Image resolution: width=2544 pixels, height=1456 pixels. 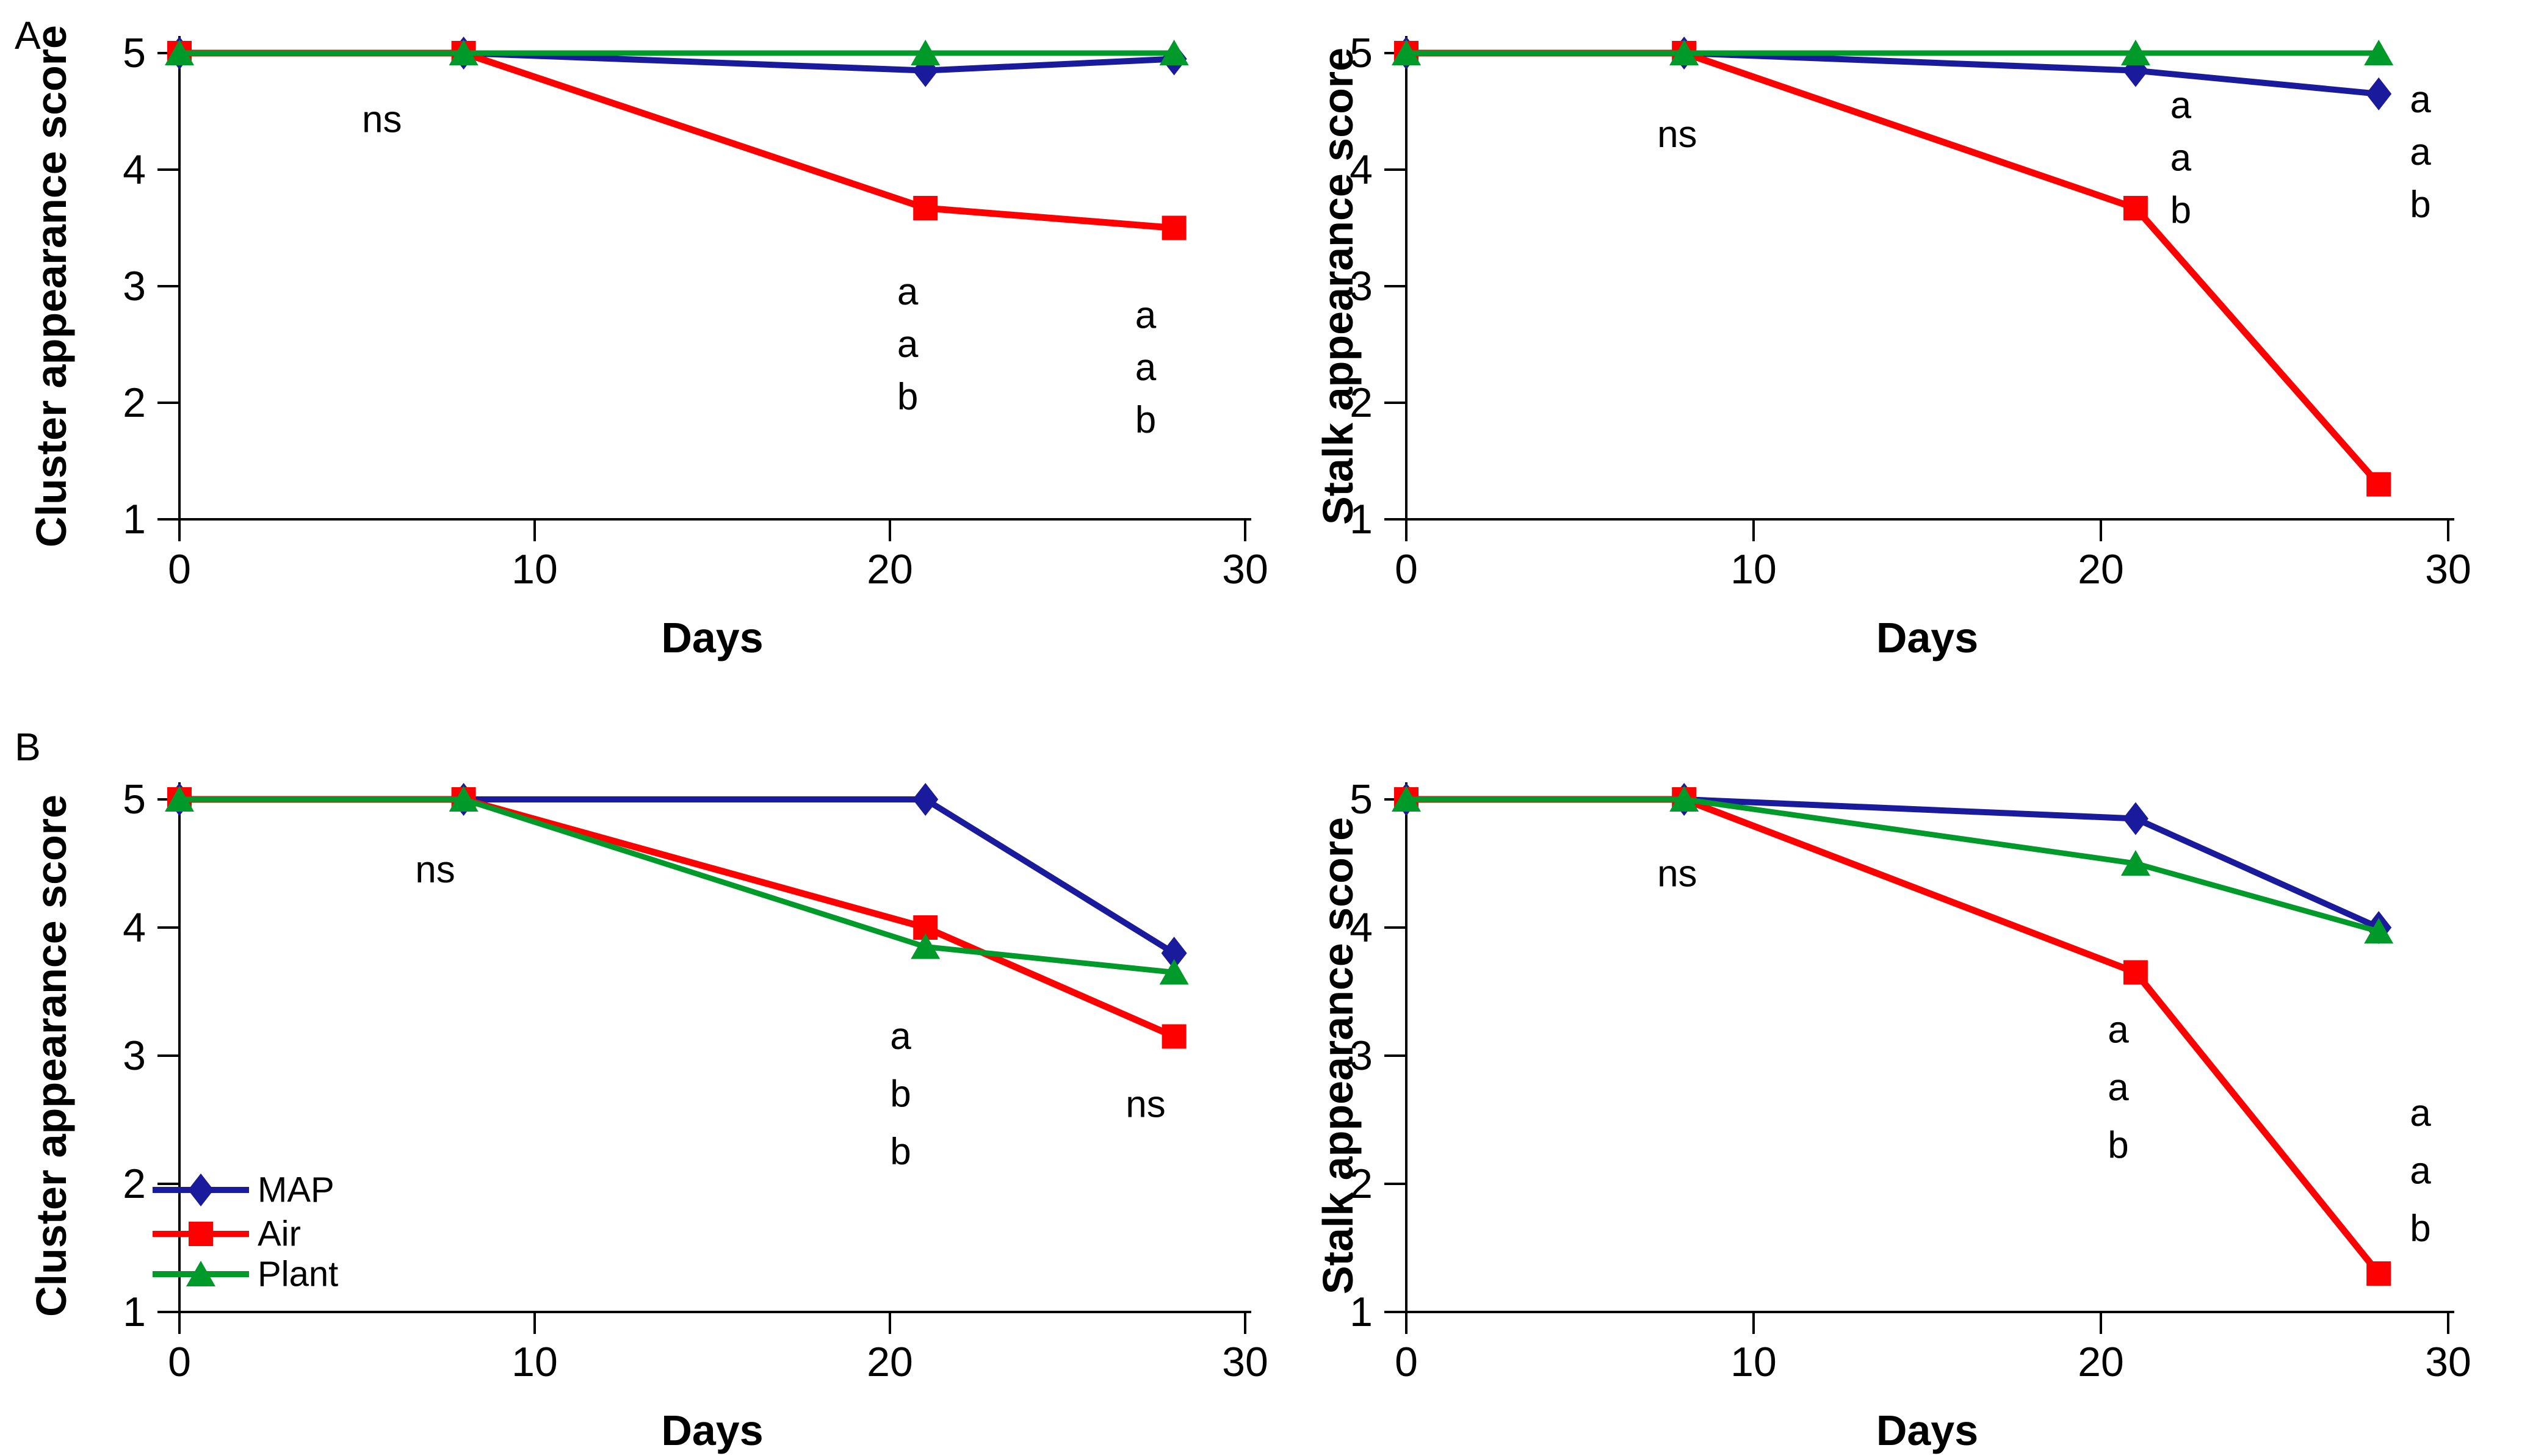 I want to click on panel-label-b: B, so click(x=28, y=747).